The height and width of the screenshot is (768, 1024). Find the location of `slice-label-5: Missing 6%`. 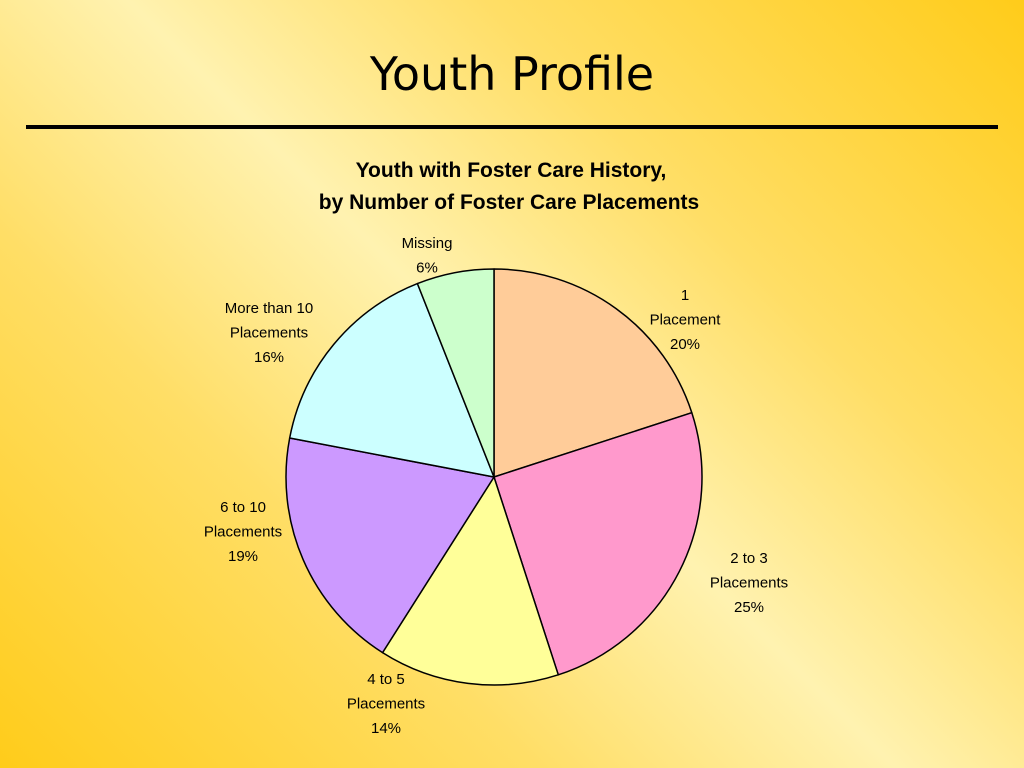

slice-label-5: Missing 6% is located at coordinates (427, 256).